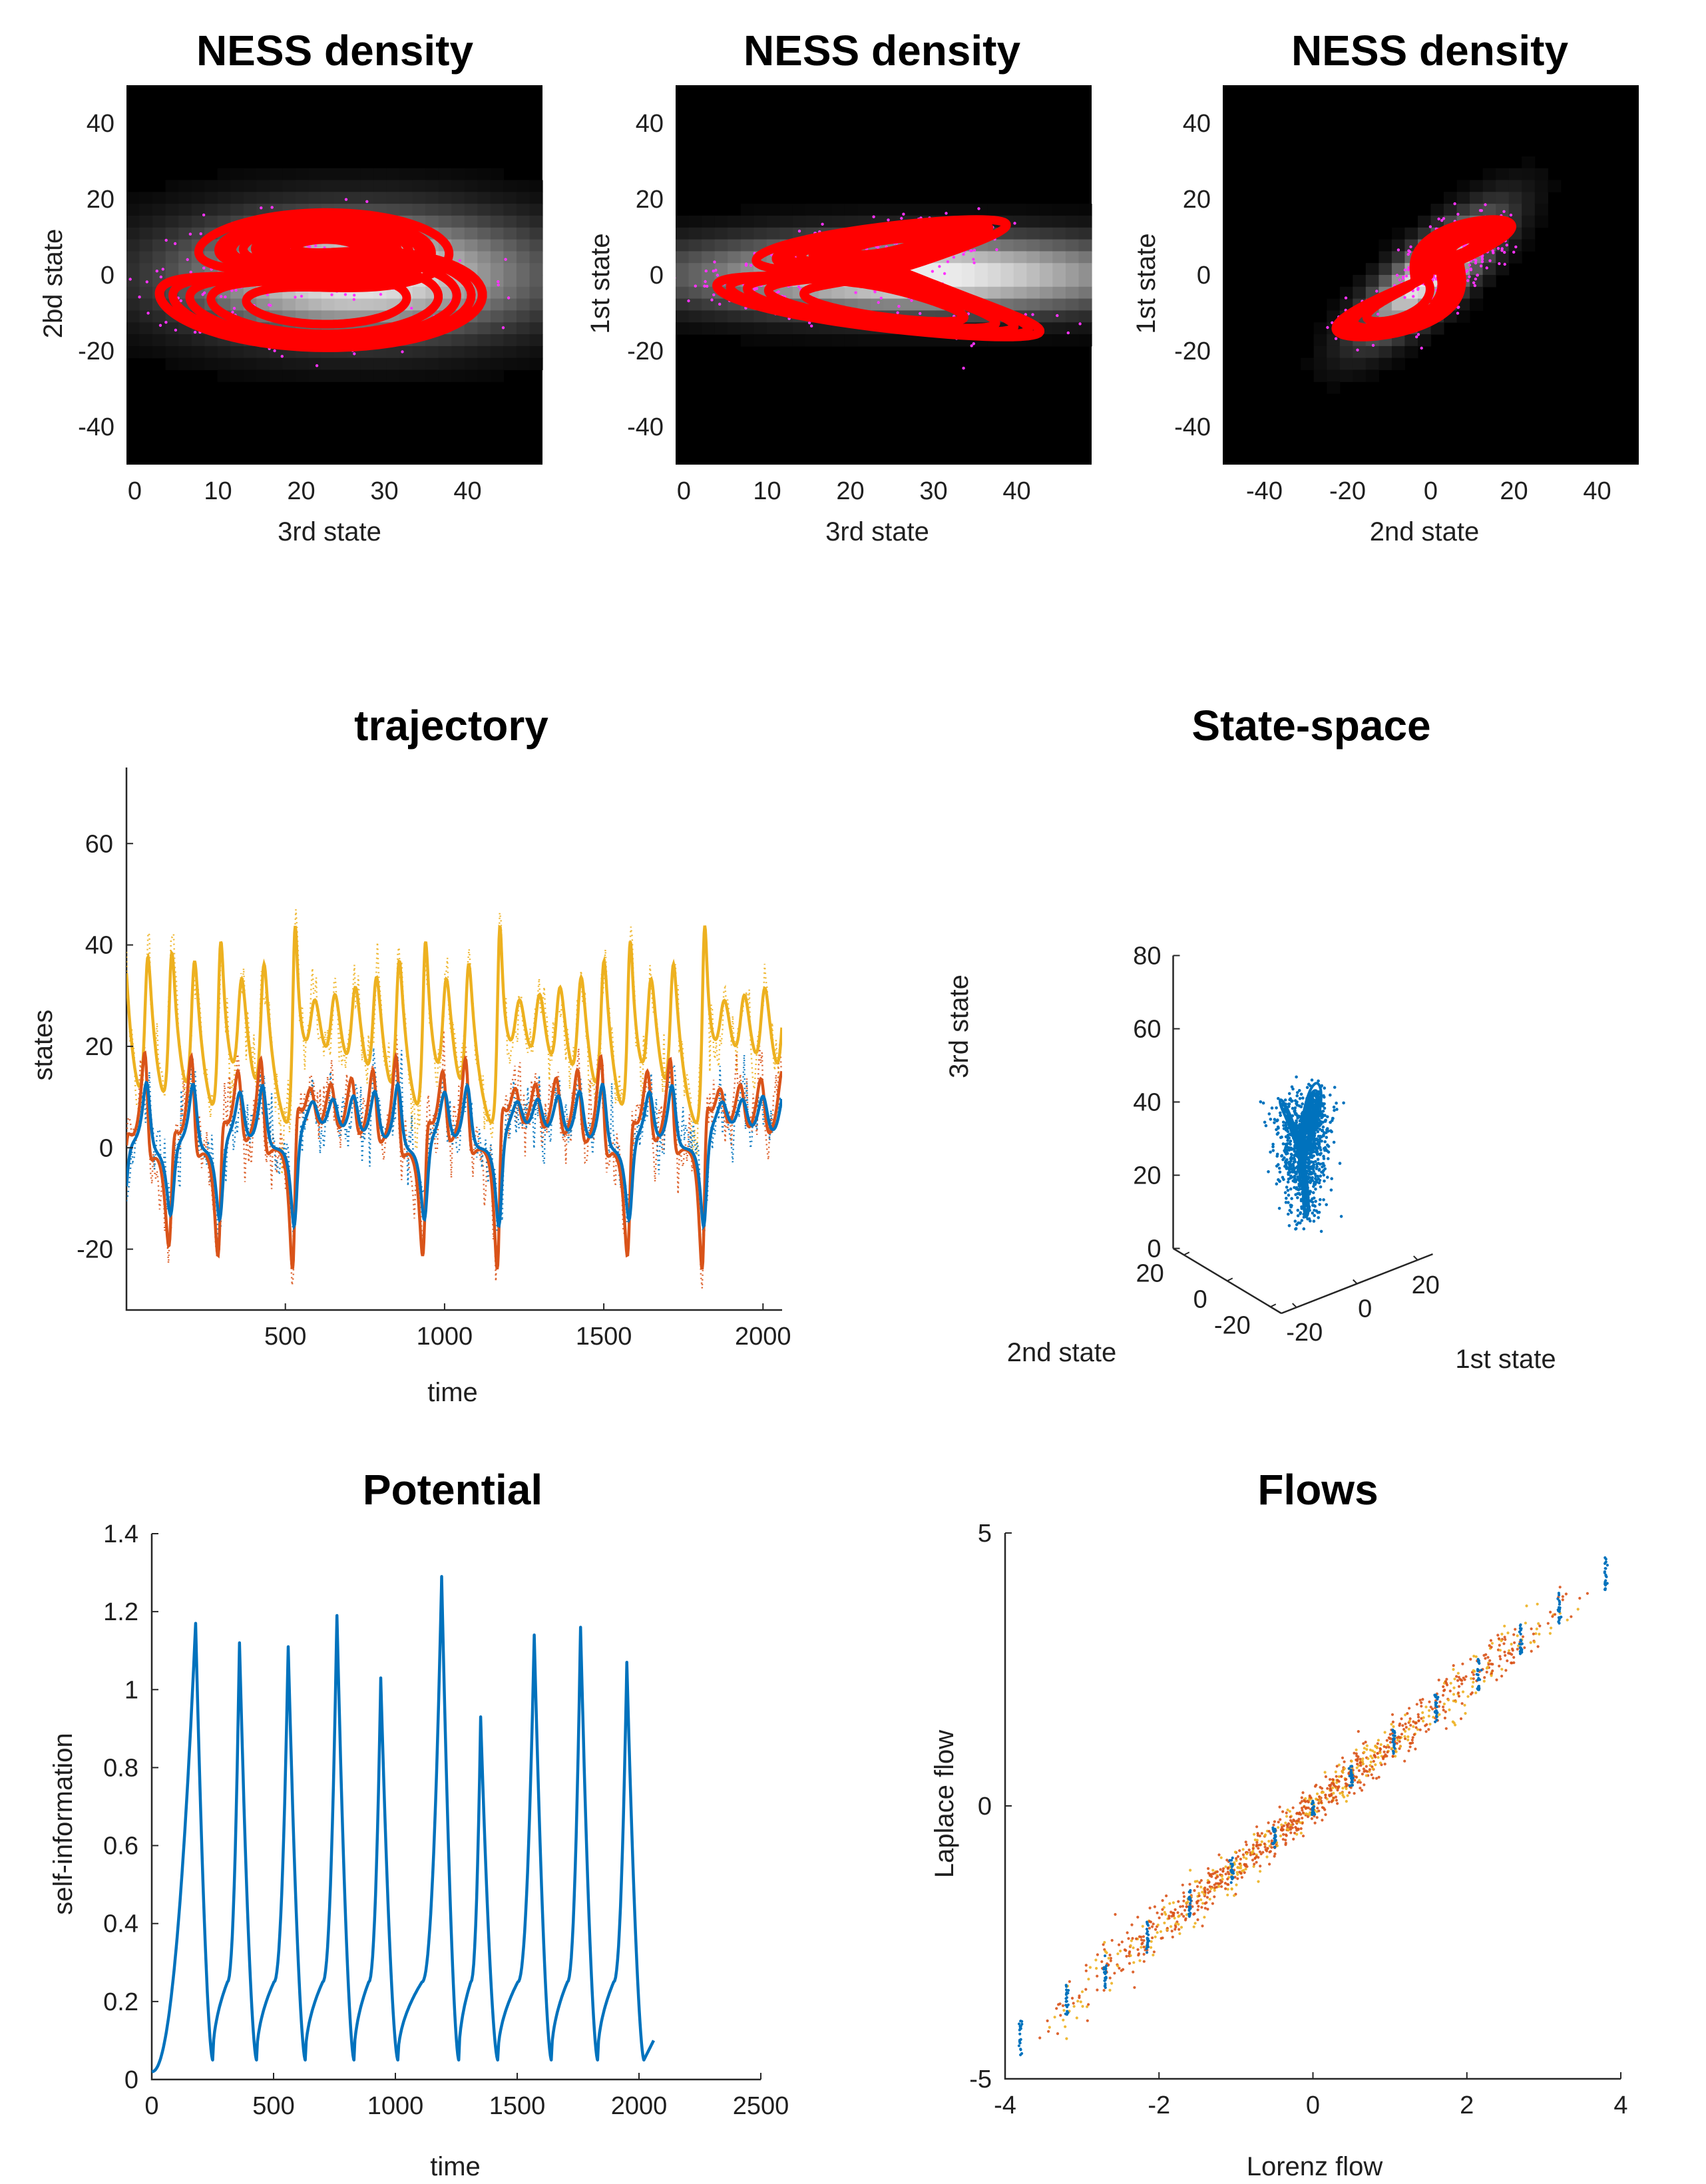 Image resolution: width=1706 pixels, height=2184 pixels. I want to click on statespace-ztick: 40, so click(1147, 1103).